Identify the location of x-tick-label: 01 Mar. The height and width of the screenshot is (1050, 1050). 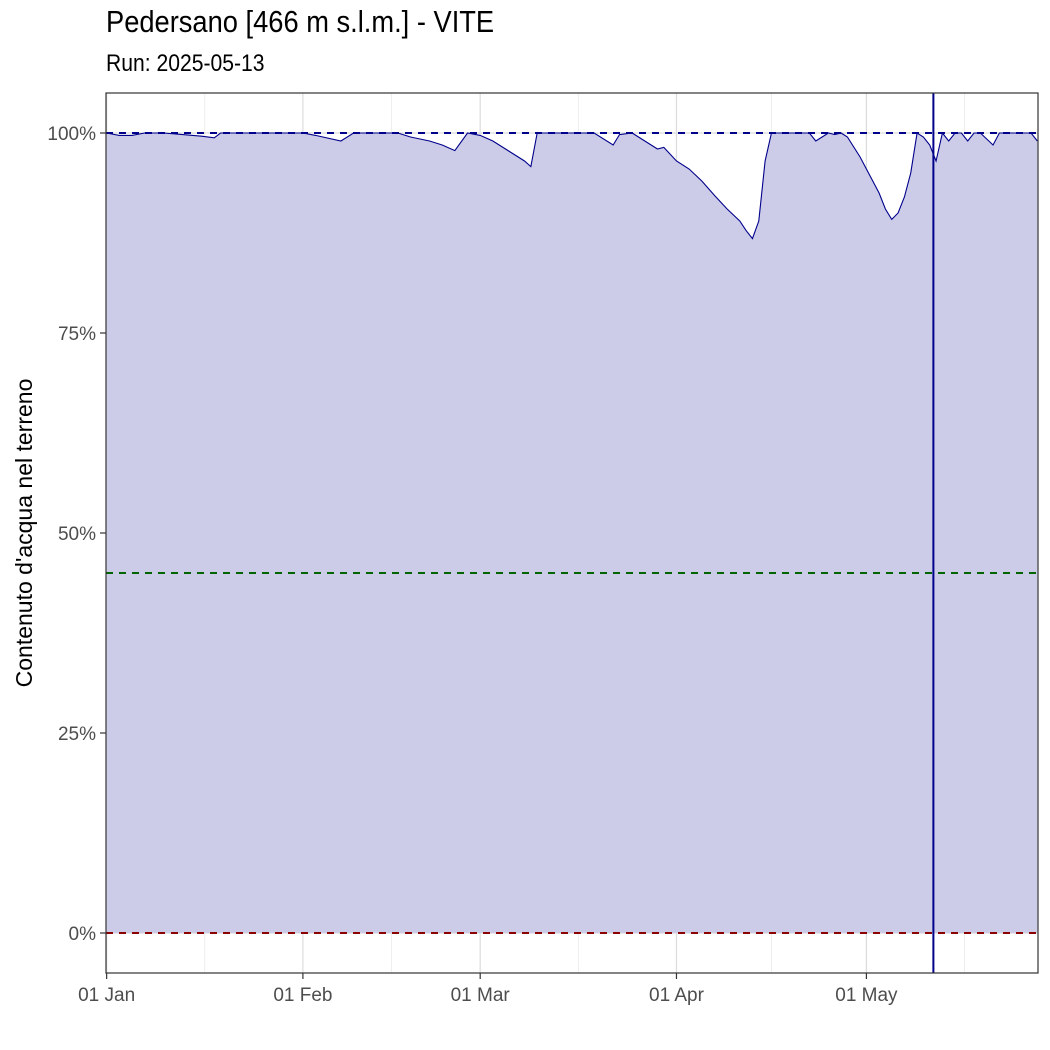
(481, 995).